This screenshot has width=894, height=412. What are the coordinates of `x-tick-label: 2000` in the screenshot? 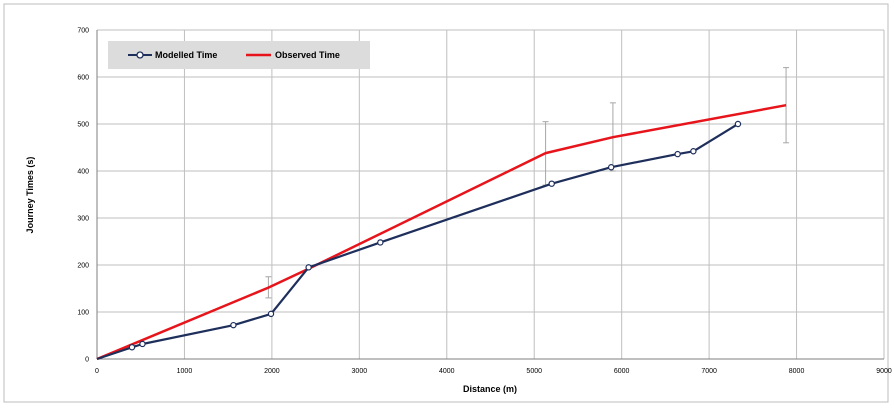 It's located at (272, 371).